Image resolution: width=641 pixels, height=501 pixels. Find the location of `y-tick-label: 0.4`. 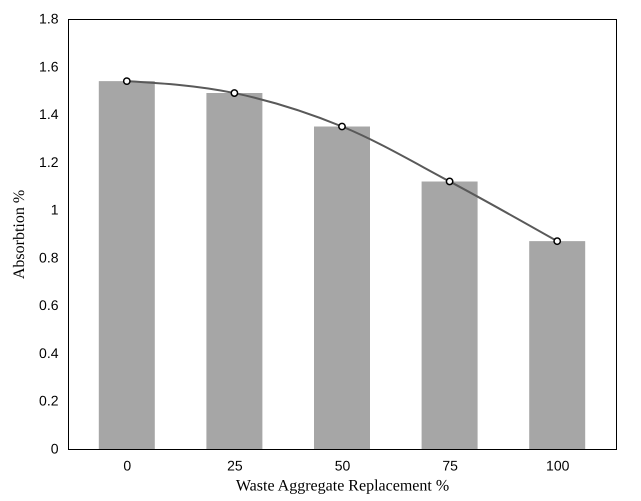

y-tick-label: 0.4 is located at coordinates (49, 352).